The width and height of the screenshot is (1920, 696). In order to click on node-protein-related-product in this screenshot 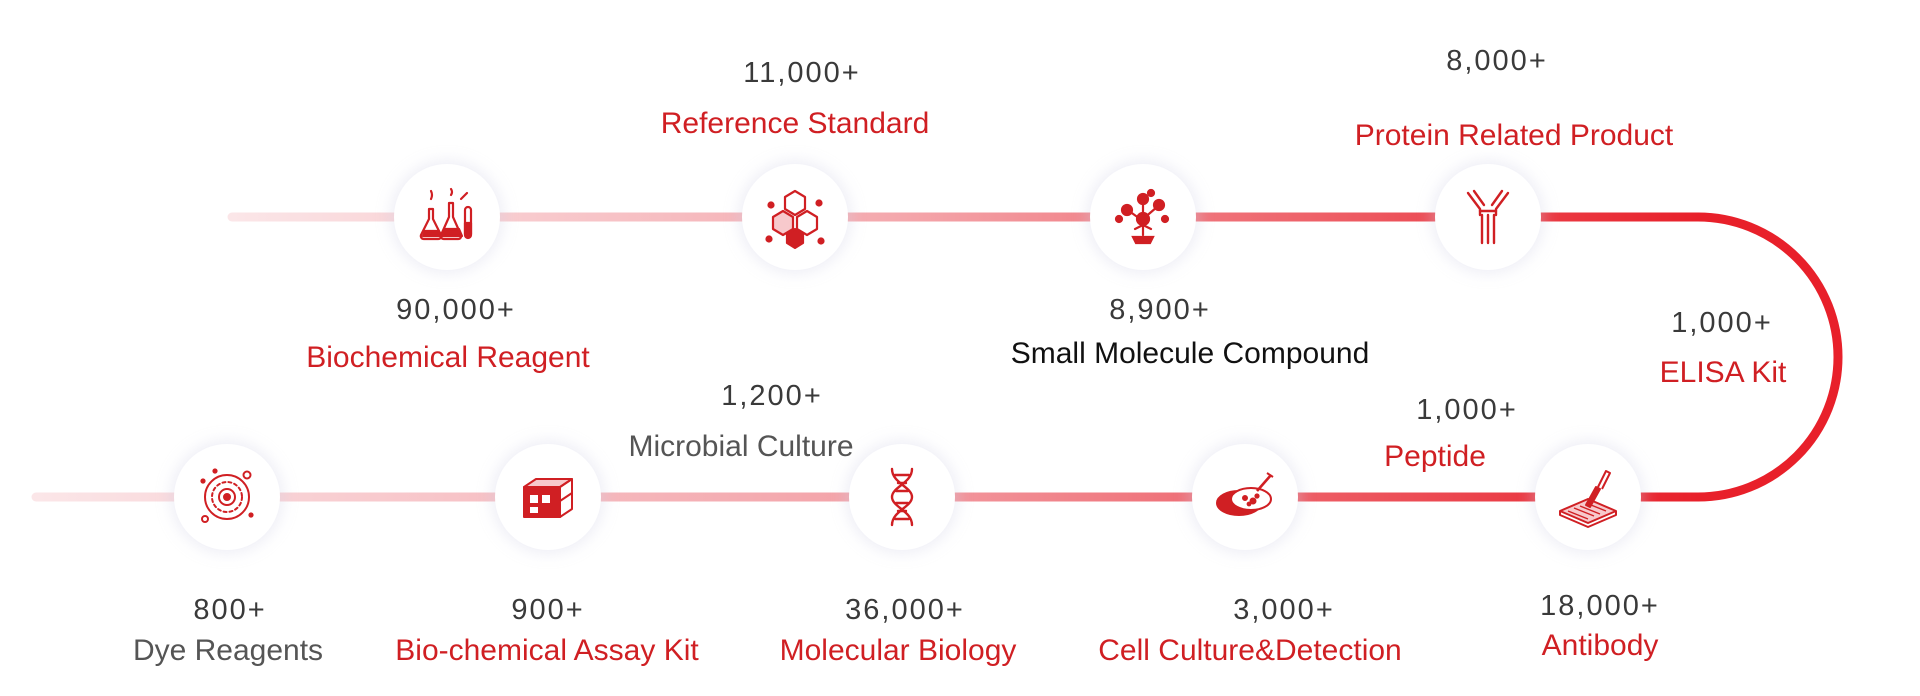, I will do `click(1488, 217)`.